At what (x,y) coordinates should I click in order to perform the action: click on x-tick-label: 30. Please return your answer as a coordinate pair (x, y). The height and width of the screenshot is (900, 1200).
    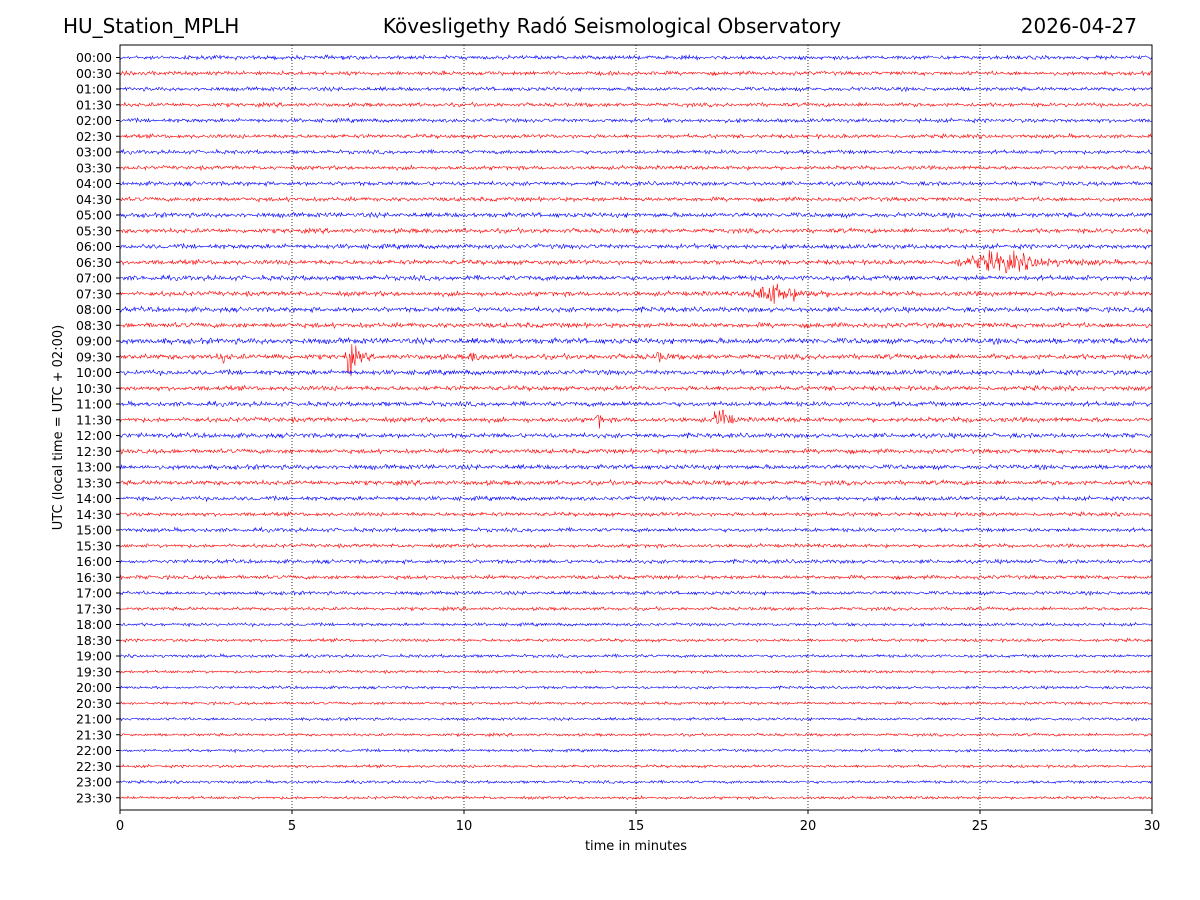
    Looking at the image, I should click on (1152, 826).